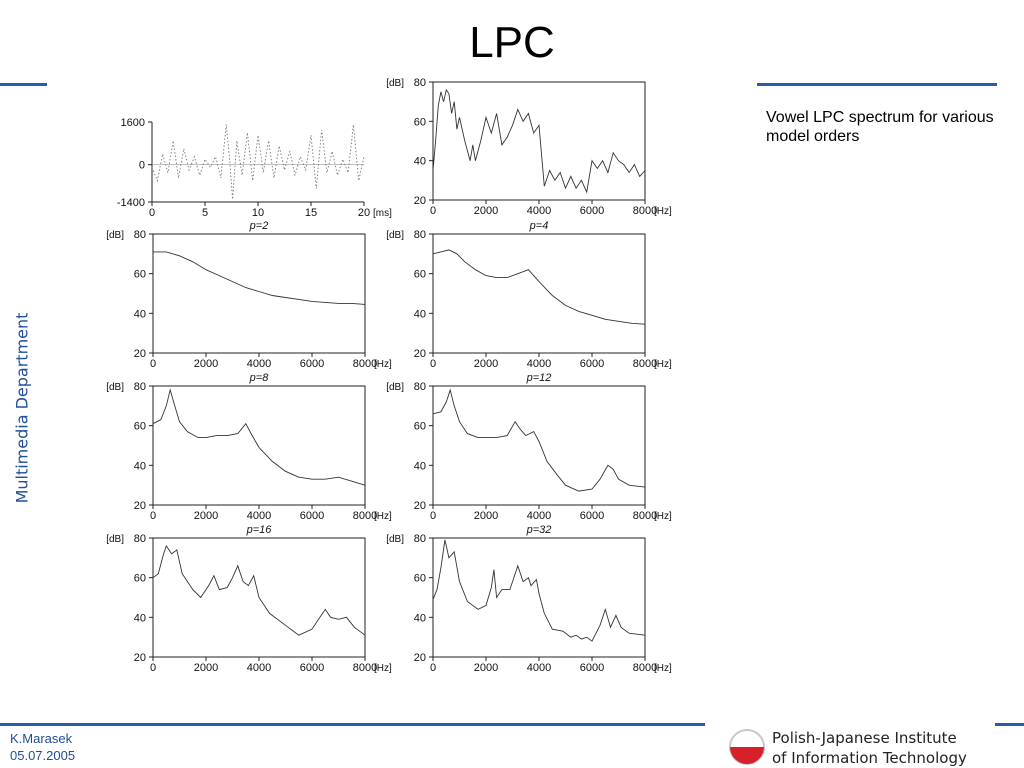 The height and width of the screenshot is (768, 1024). I want to click on y-tick-label: 0, so click(142, 166).